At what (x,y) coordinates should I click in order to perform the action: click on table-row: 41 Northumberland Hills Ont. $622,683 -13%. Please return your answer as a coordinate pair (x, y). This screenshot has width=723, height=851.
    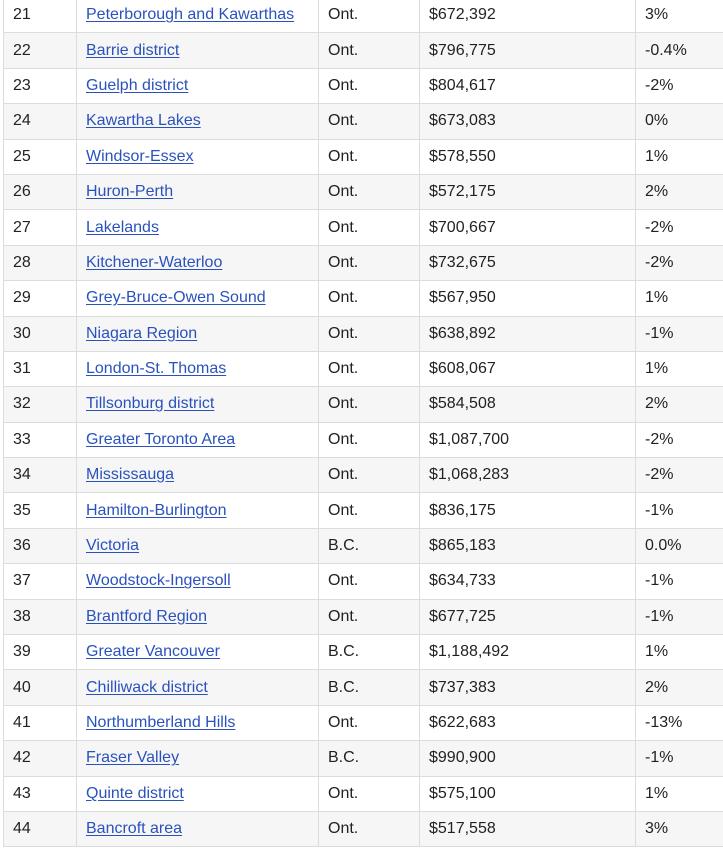
    Looking at the image, I should click on (363, 723).